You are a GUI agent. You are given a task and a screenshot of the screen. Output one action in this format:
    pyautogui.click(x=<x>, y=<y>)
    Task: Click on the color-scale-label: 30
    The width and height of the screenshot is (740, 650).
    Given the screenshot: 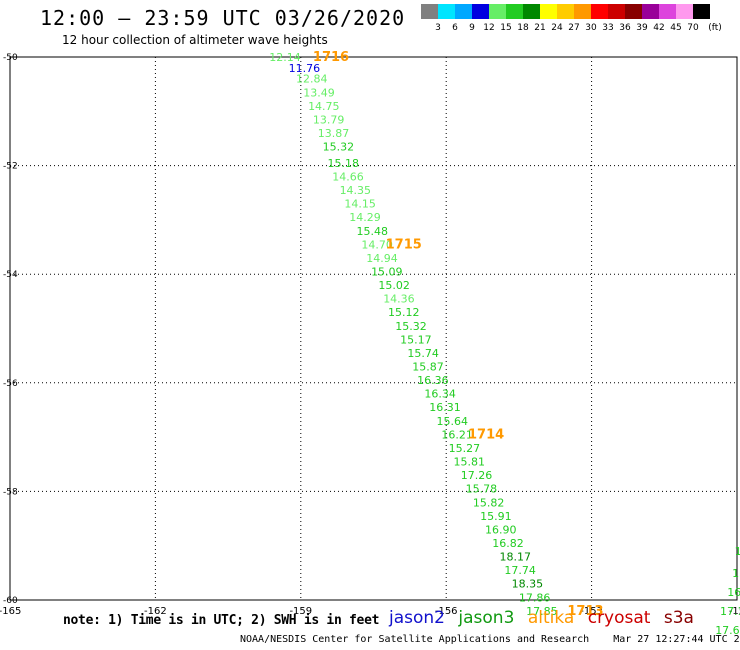 What is the action you would take?
    pyautogui.click(x=591, y=28)
    